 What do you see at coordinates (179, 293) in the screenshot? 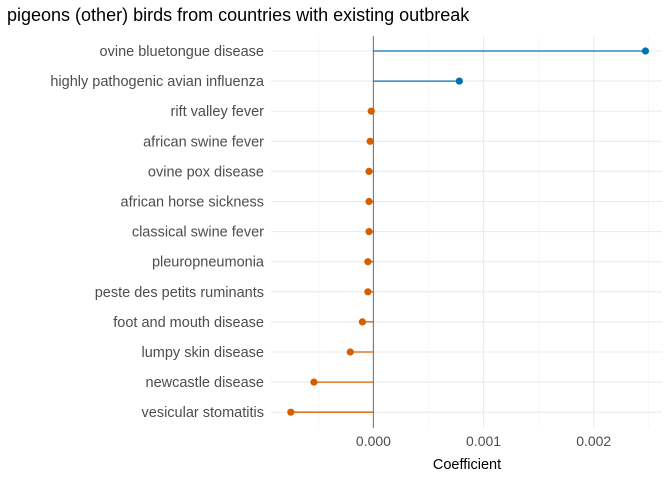
I see `y-tick-label: peste des petits ruminants` at bounding box center [179, 293].